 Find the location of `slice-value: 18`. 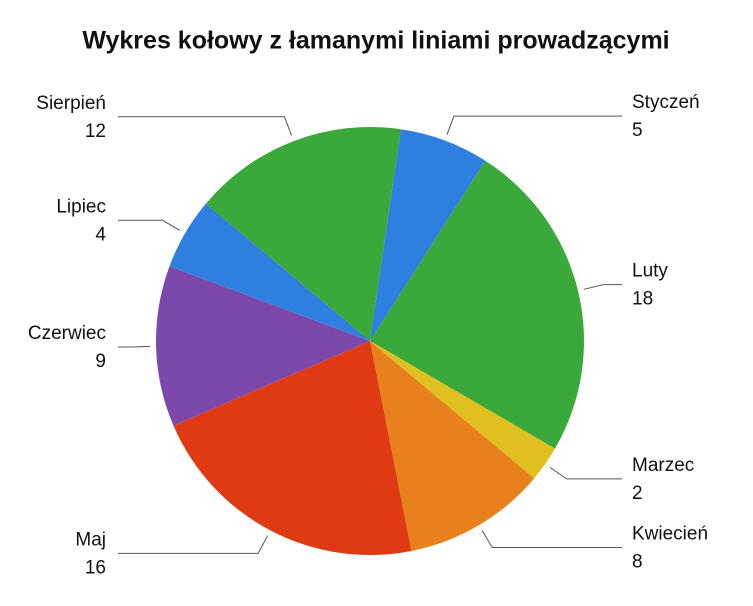

slice-value: 18 is located at coordinates (642, 299).